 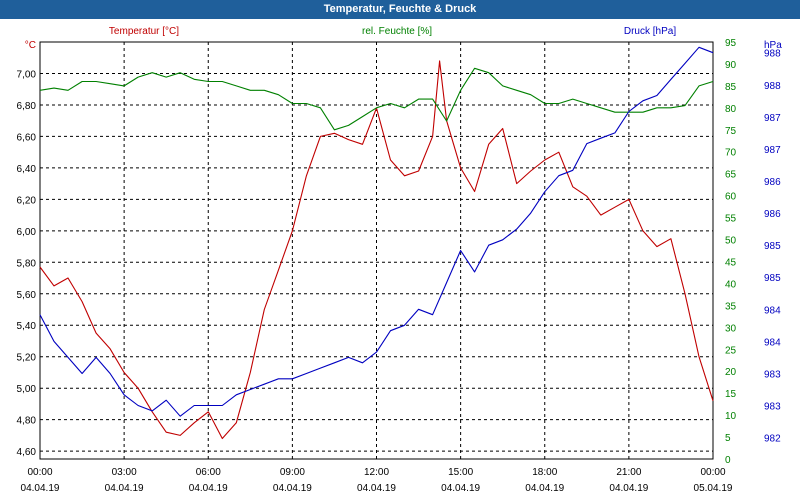 What do you see at coordinates (27, 263) in the screenshot?
I see `temperature-tick-label: 5,80` at bounding box center [27, 263].